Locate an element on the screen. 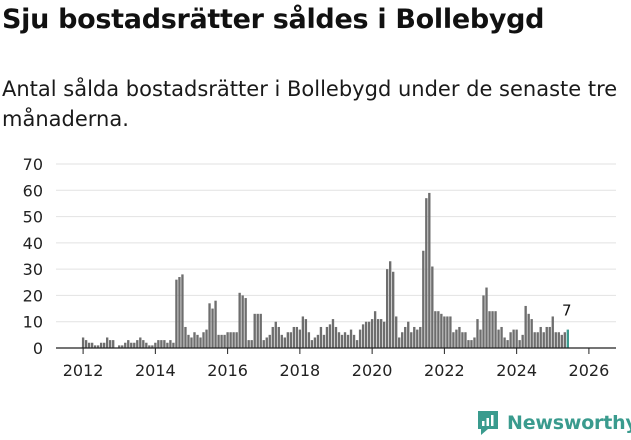  y-tick-label: 30 is located at coordinates (33, 269).